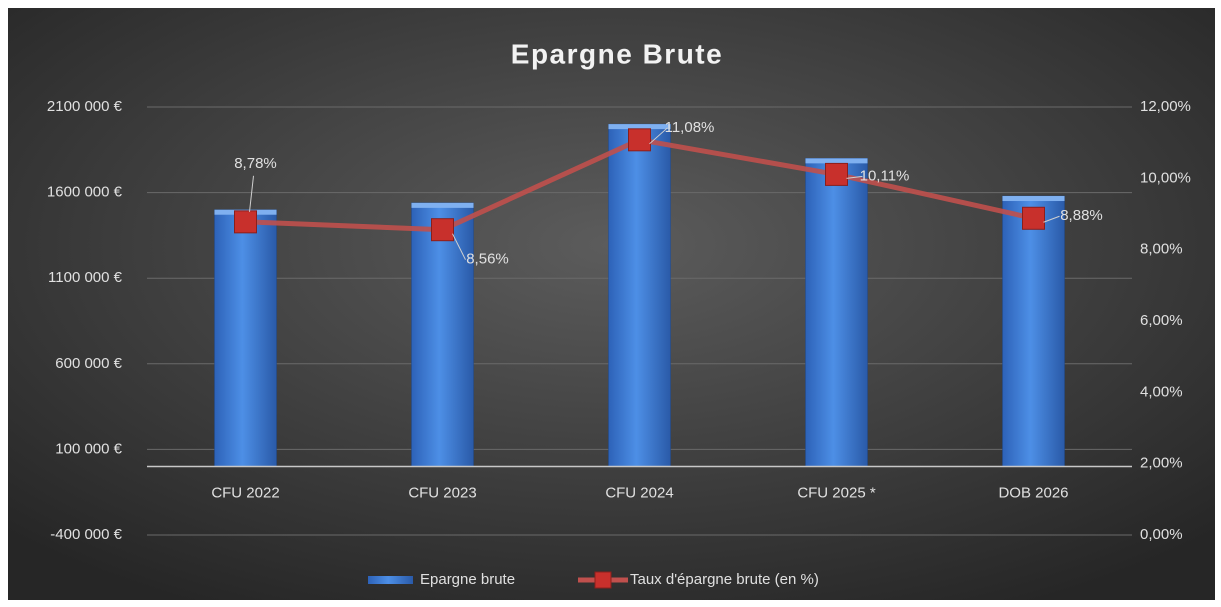  What do you see at coordinates (245, 492) in the screenshot?
I see `x-tick-label: CFU 2022` at bounding box center [245, 492].